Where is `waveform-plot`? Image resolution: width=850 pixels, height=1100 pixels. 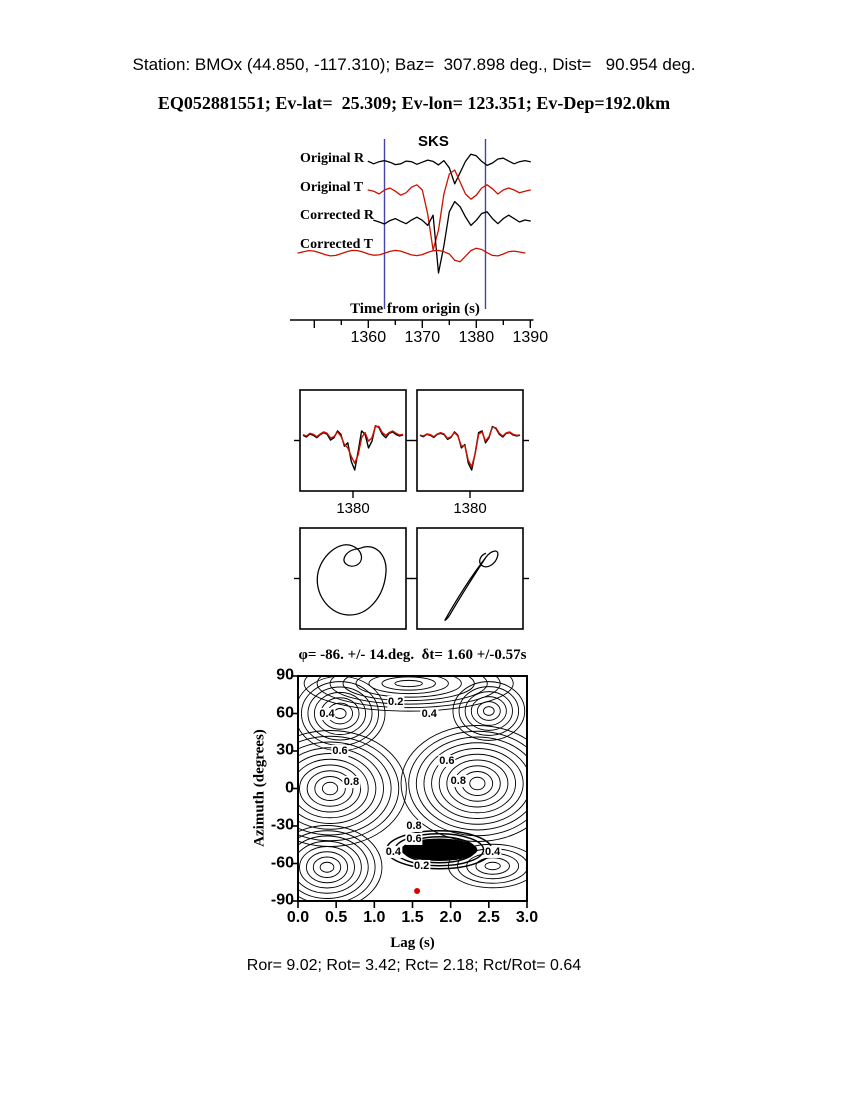
waveform-plot is located at coordinates (412, 233).